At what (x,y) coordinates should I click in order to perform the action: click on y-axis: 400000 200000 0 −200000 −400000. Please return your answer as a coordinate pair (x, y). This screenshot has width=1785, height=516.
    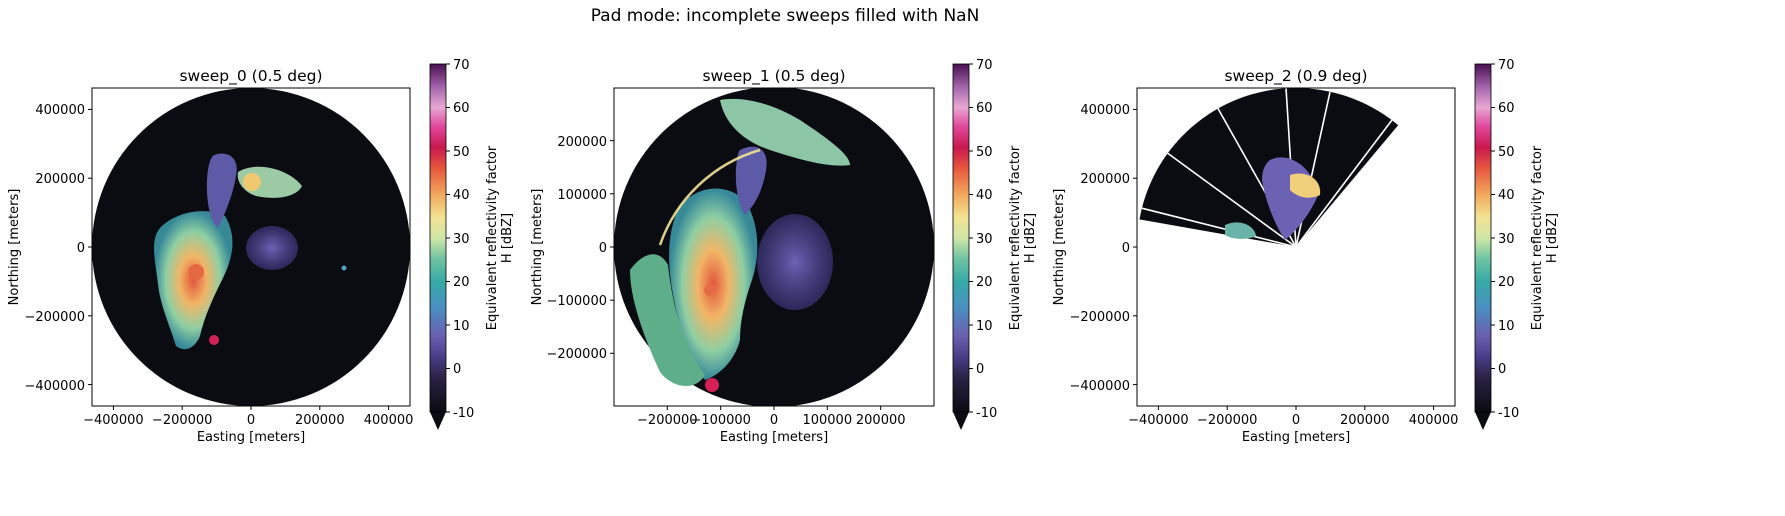
    Looking at the image, I should click on (58, 248).